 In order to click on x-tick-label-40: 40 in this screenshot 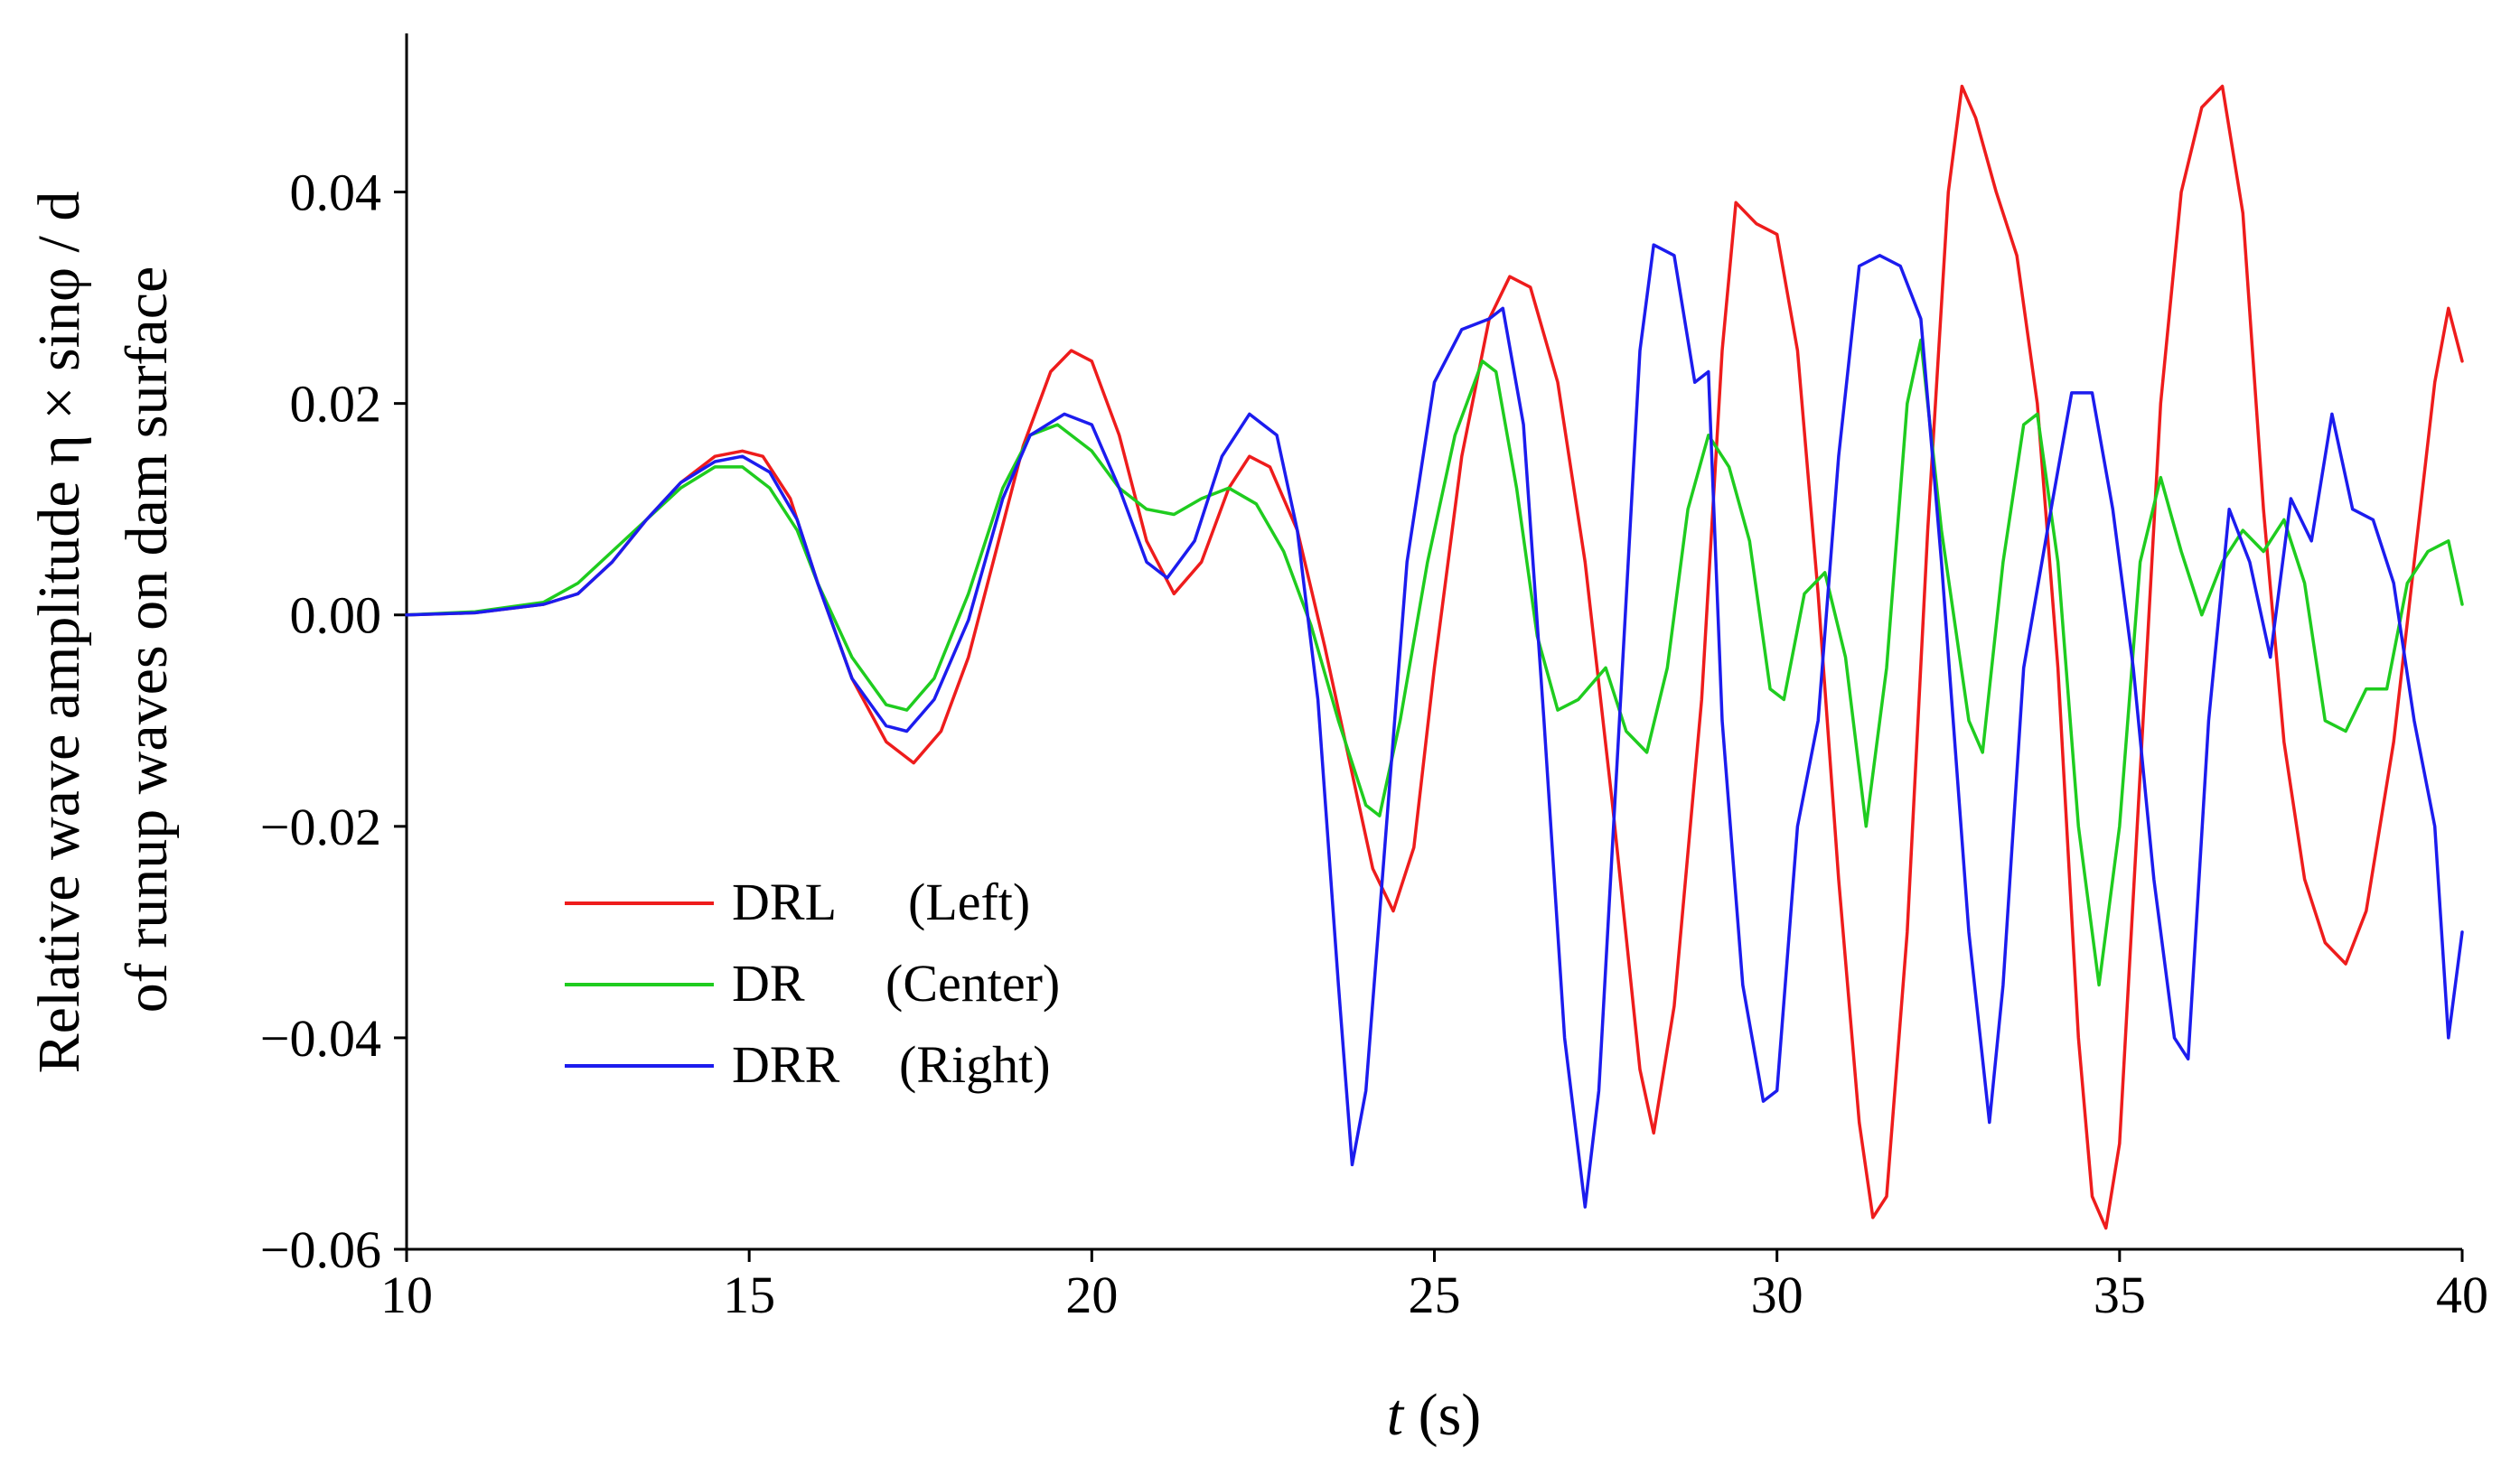, I will do `click(2462, 1295)`.